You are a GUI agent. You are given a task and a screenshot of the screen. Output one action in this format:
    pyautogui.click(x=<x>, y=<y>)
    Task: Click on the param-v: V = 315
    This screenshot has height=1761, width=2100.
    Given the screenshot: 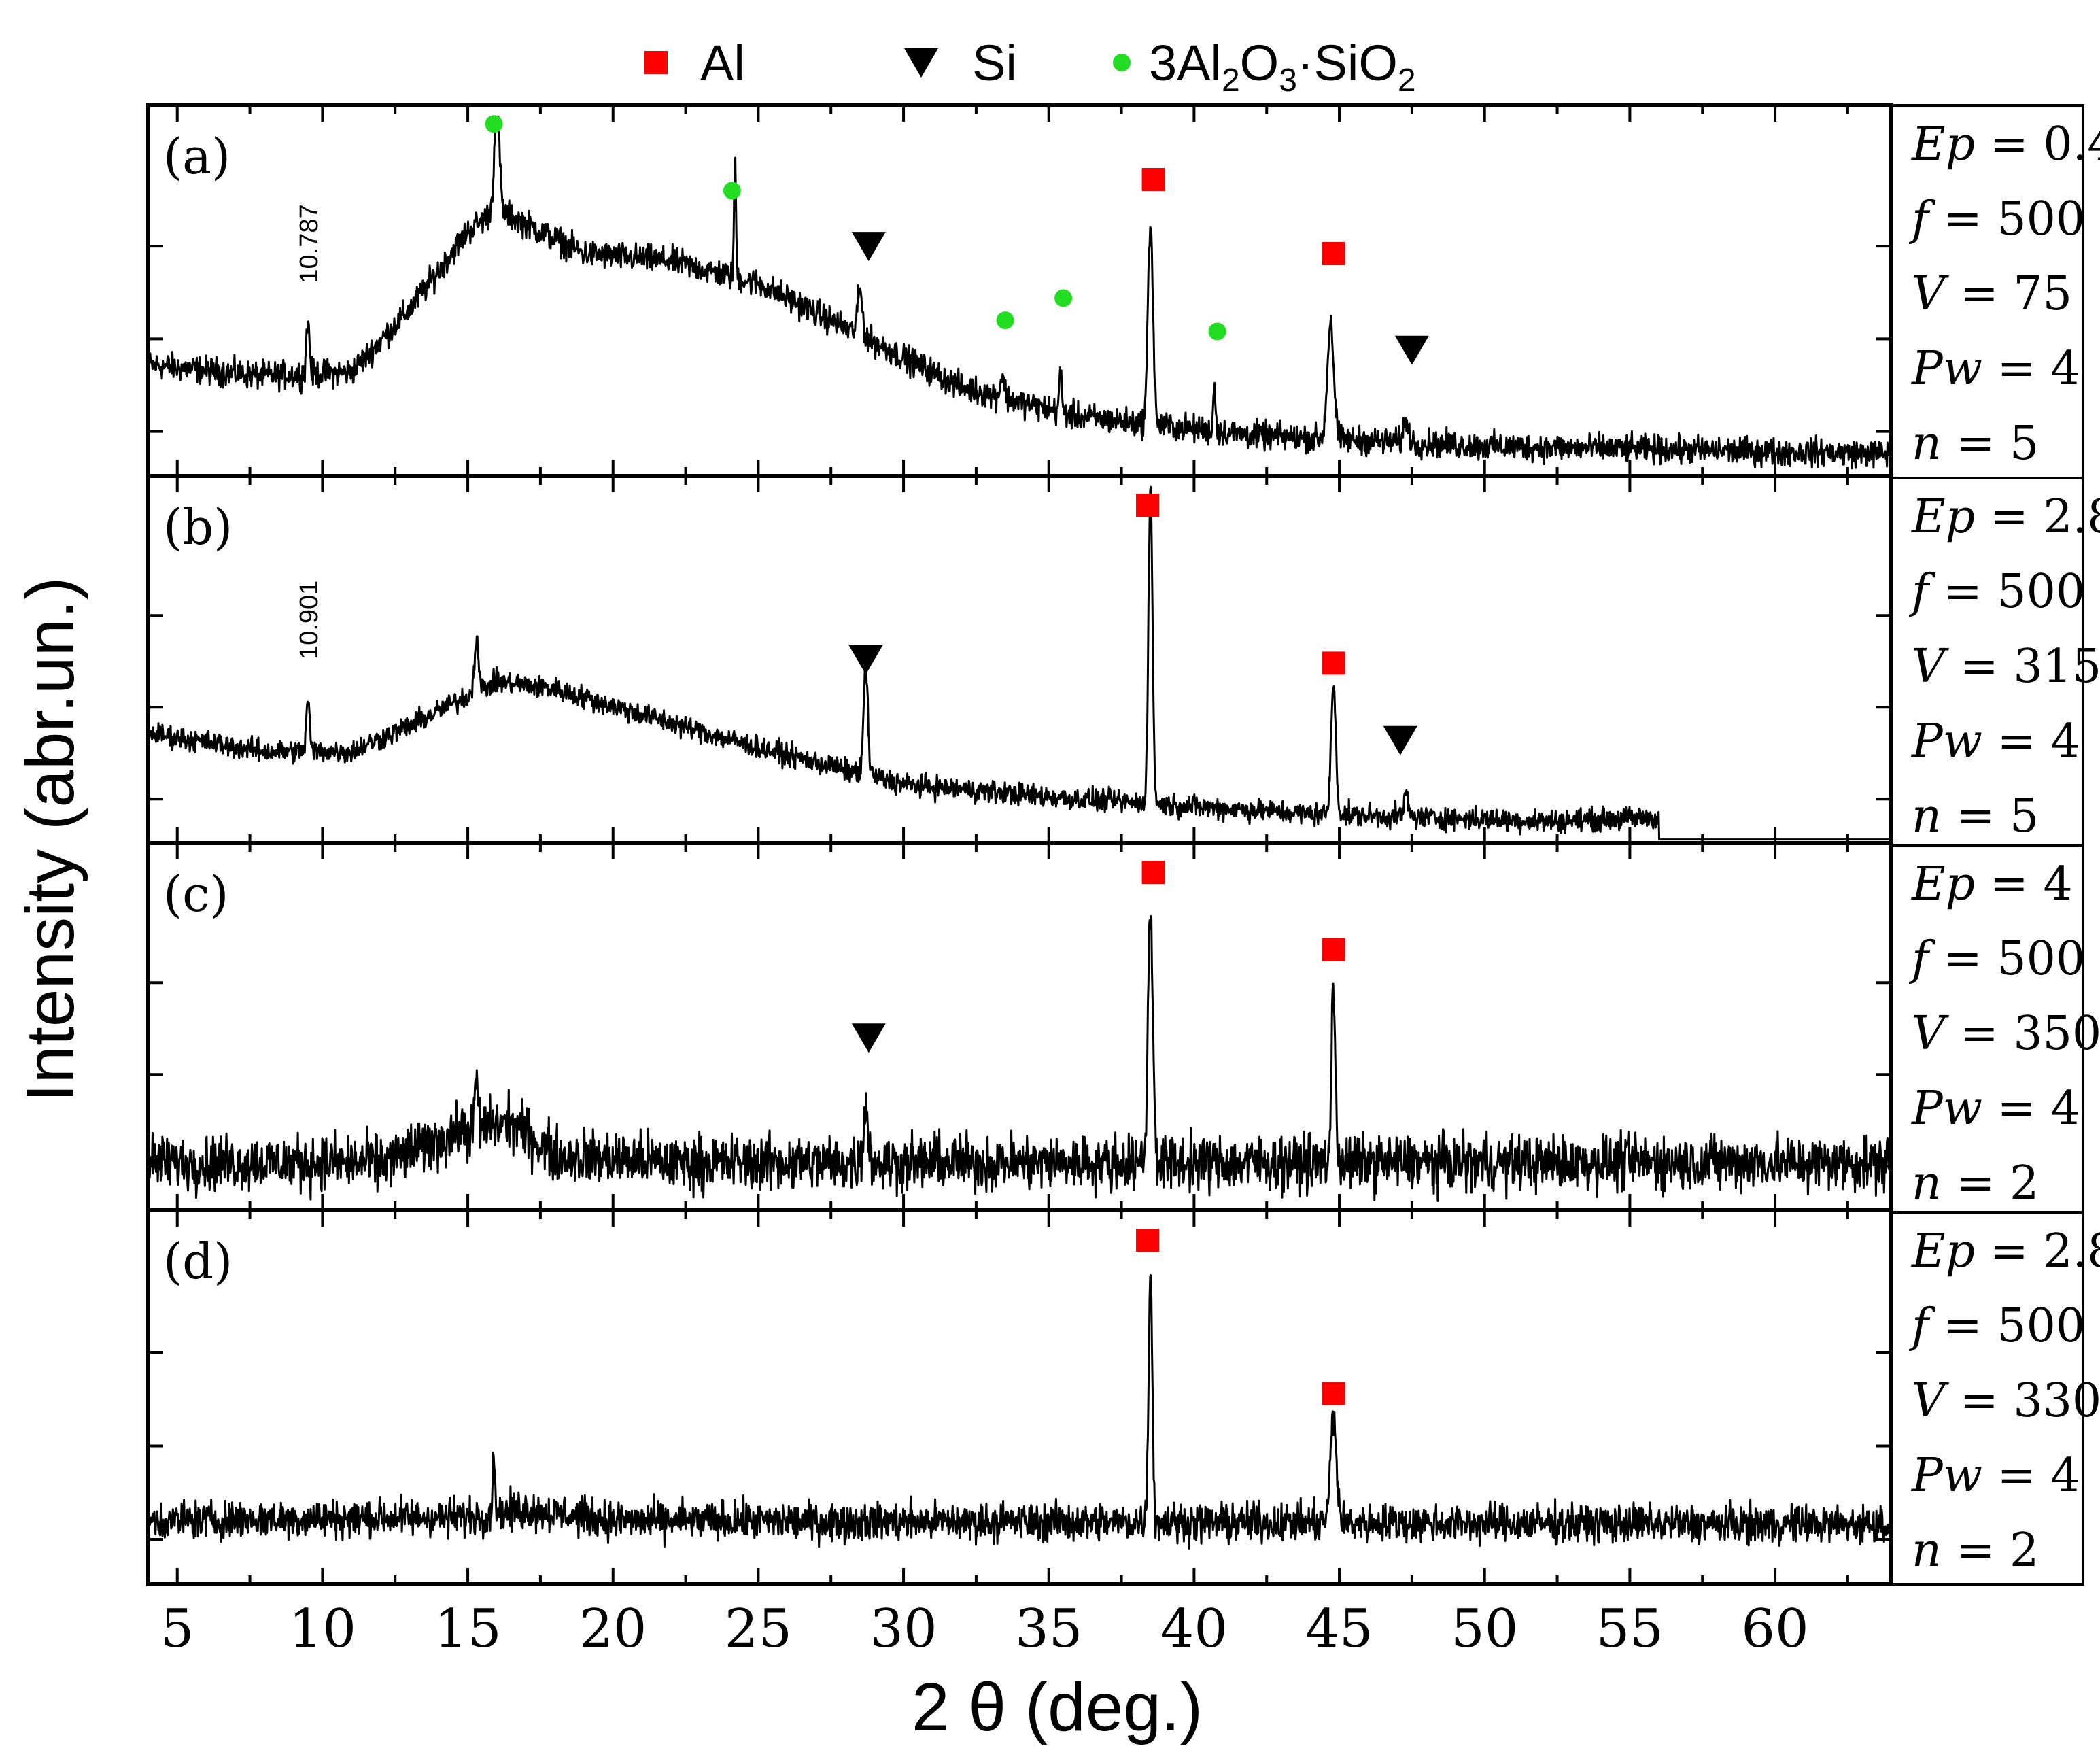 What is the action you would take?
    pyautogui.click(x=2006, y=667)
    